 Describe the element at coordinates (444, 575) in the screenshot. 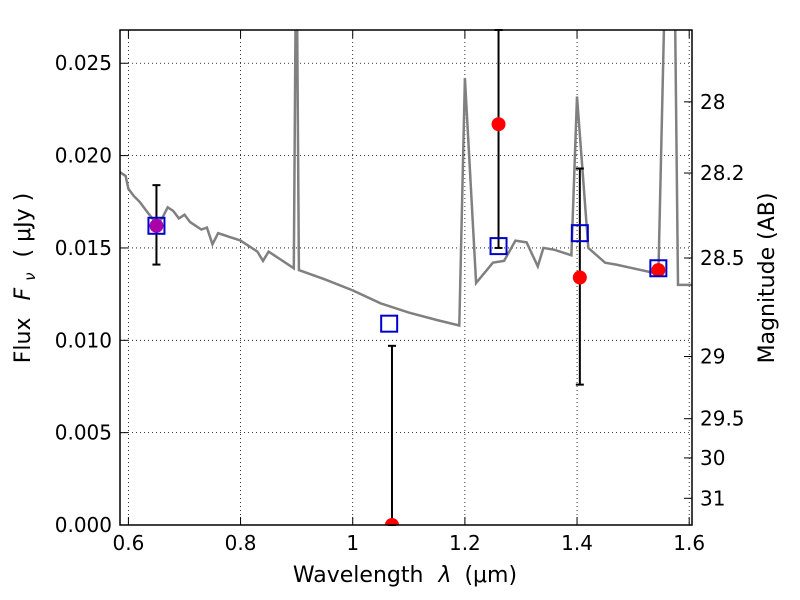

I see `x-axis-label-symbol: λ` at that location.